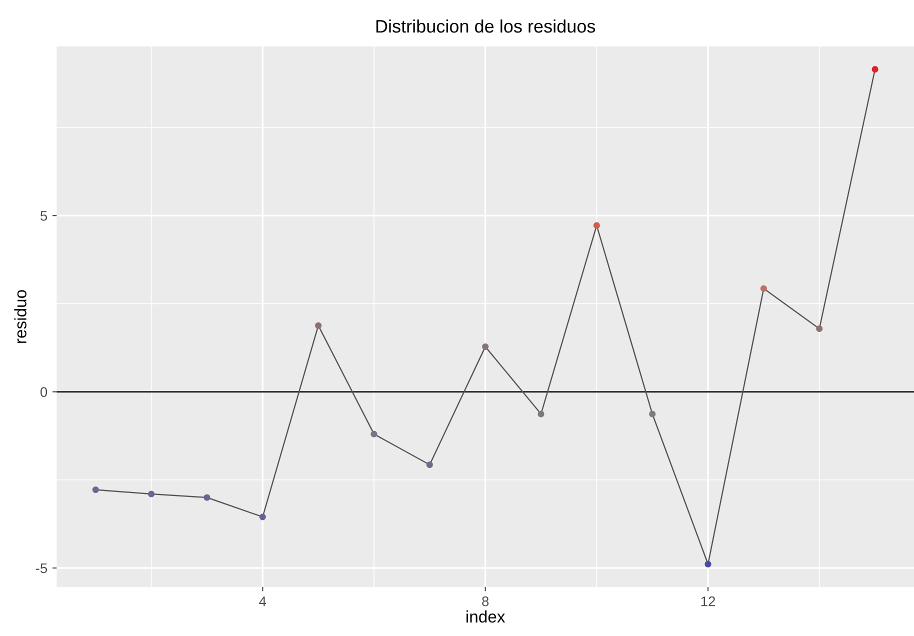  I want to click on y-tick-label: 5, so click(44, 216).